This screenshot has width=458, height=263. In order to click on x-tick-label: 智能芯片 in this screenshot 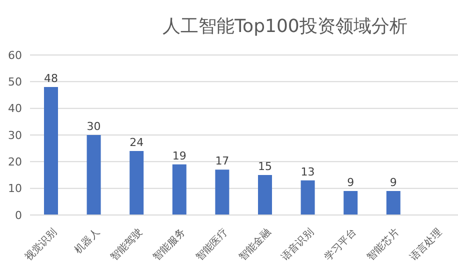, I will do `click(383, 244)`.